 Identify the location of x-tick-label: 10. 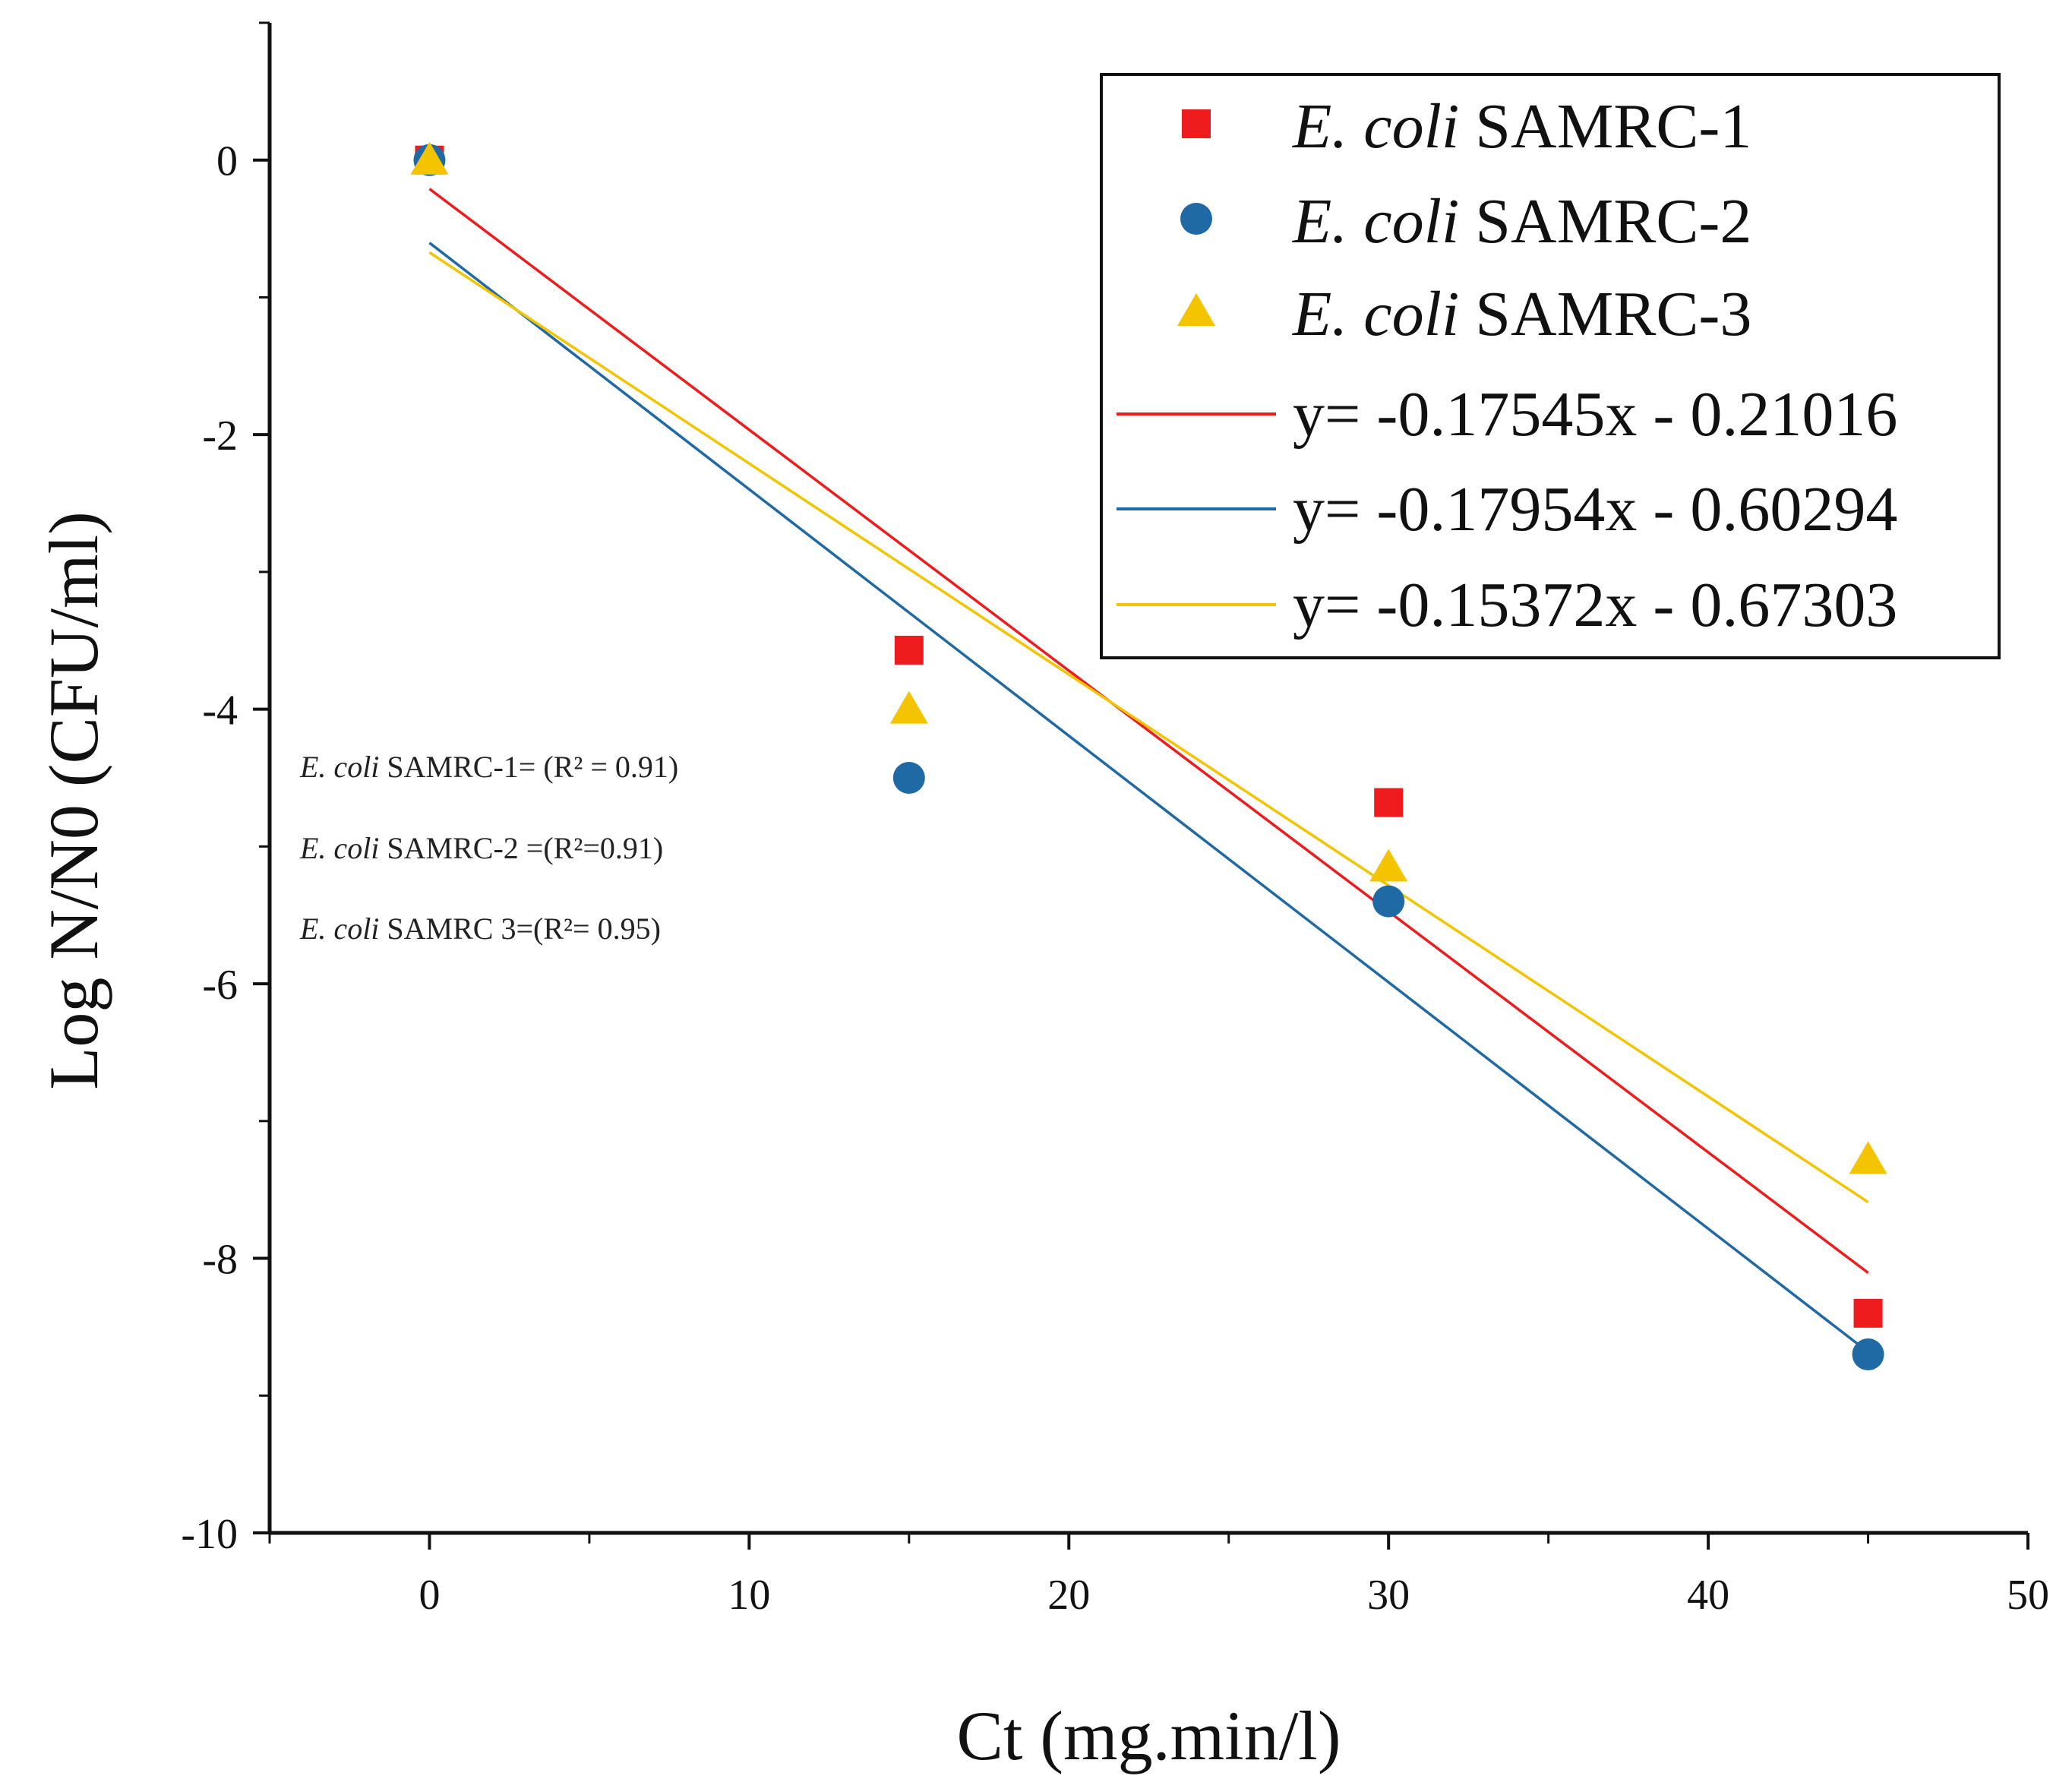
(749, 1595).